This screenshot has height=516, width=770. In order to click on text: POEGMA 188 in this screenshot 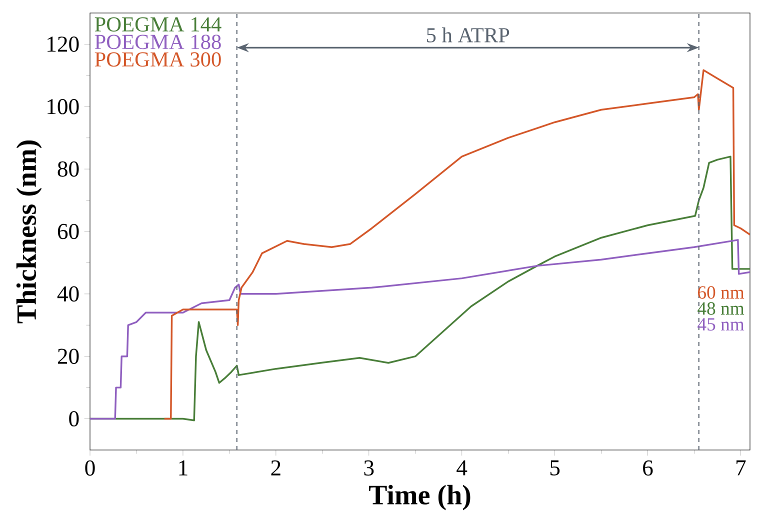, I will do `click(157, 42)`.